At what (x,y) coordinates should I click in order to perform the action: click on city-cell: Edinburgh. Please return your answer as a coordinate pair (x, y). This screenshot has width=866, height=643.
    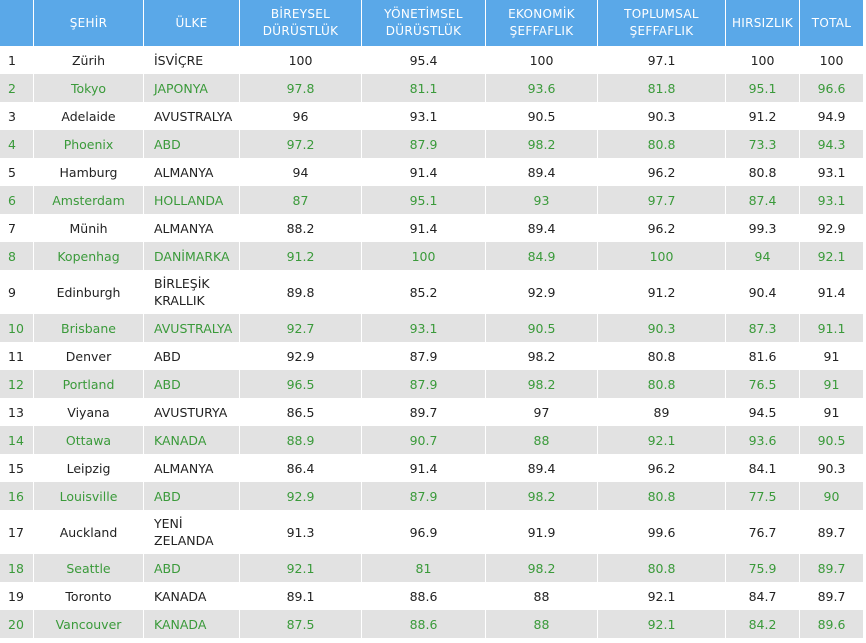
    Looking at the image, I should click on (89, 292).